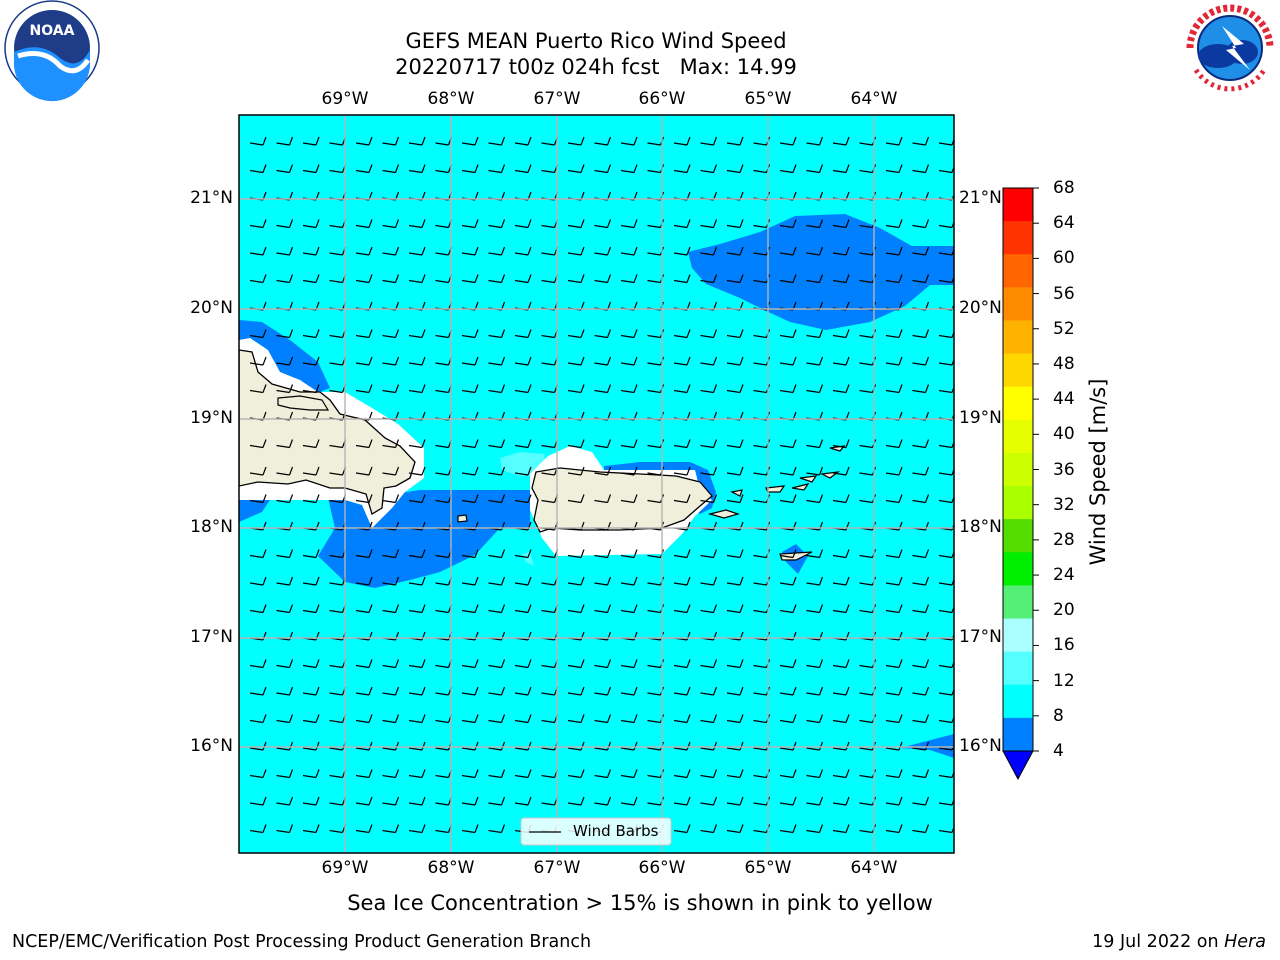 The width and height of the screenshot is (1280, 960). What do you see at coordinates (1064, 469) in the screenshot?
I see `colorbar-tick-label: 36` at bounding box center [1064, 469].